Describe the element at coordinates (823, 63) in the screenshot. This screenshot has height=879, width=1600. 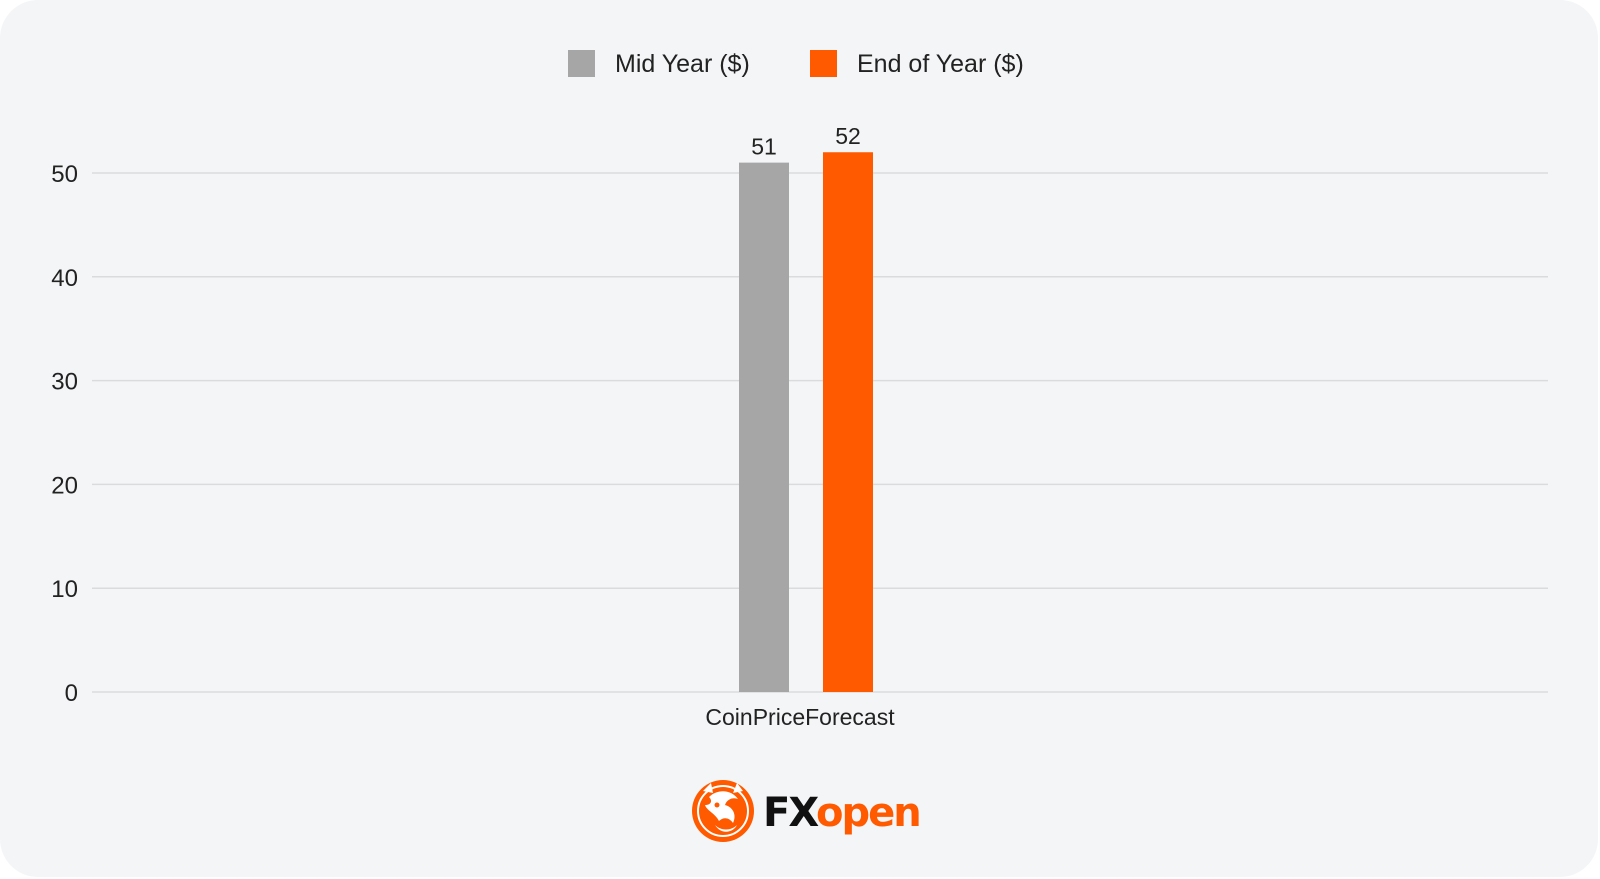
I see `legend-swatch-end-of-year` at that location.